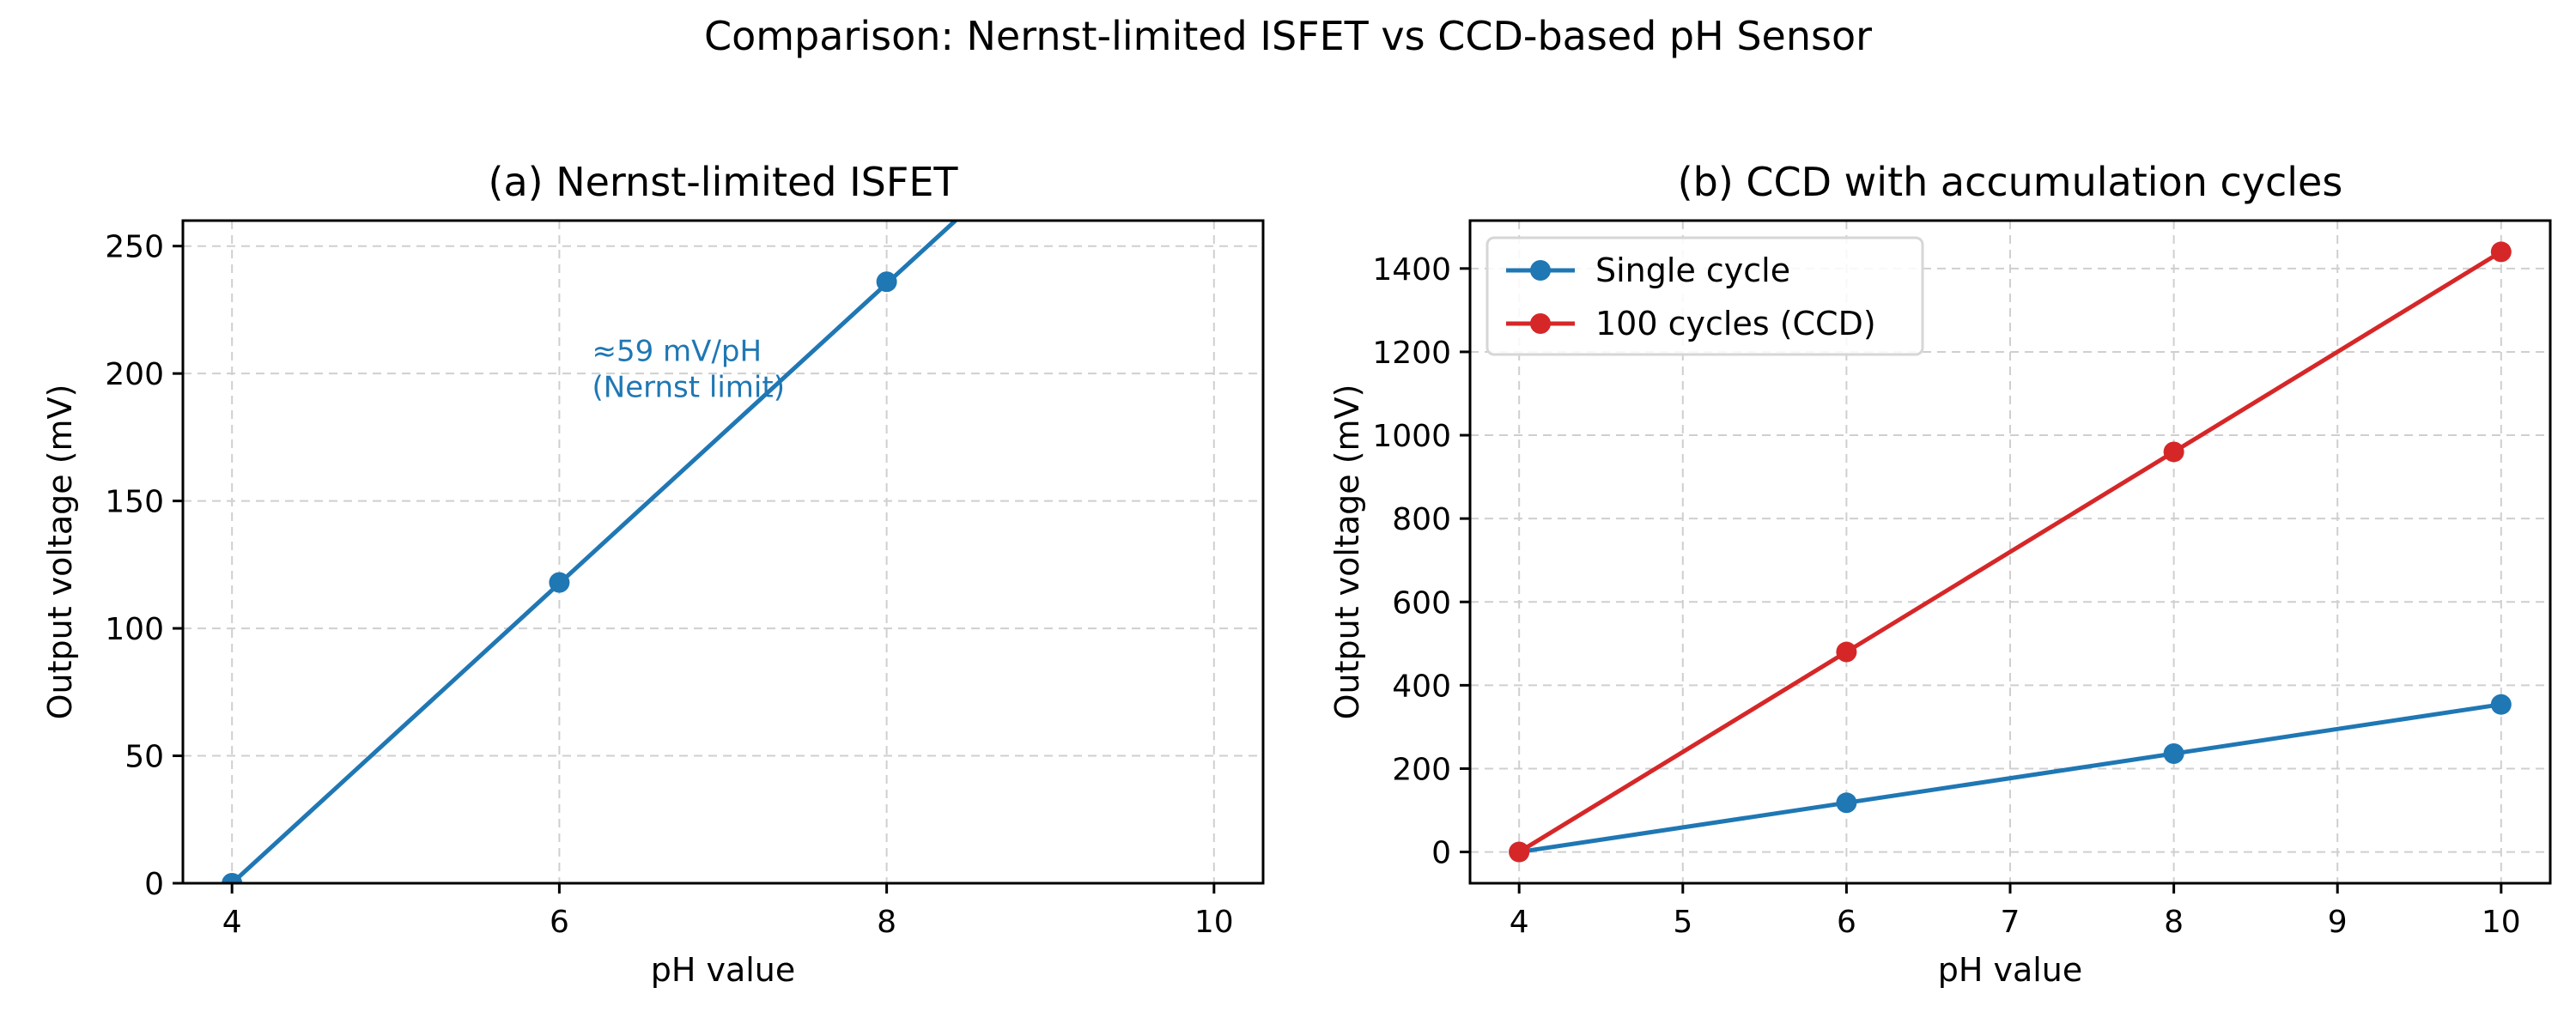 The image size is (2576, 1030). I want to click on y-tick-label: 50, so click(144, 757).